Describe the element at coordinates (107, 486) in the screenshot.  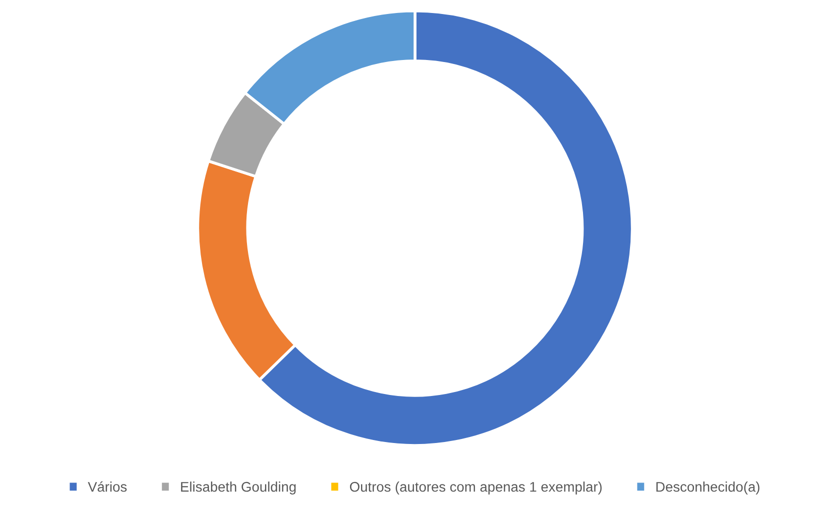
I see `legend-label: Vários` at that location.